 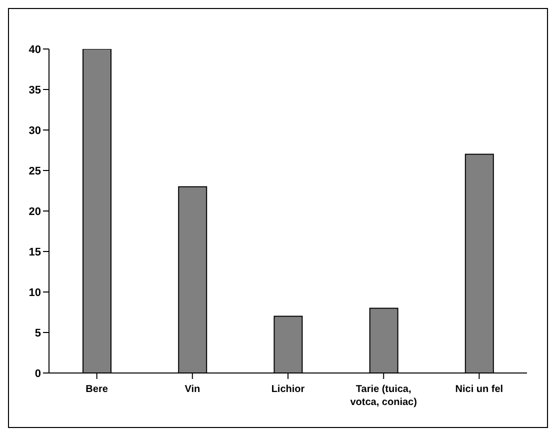 What do you see at coordinates (34, 252) in the screenshot?
I see `y-tick-label: 15` at bounding box center [34, 252].